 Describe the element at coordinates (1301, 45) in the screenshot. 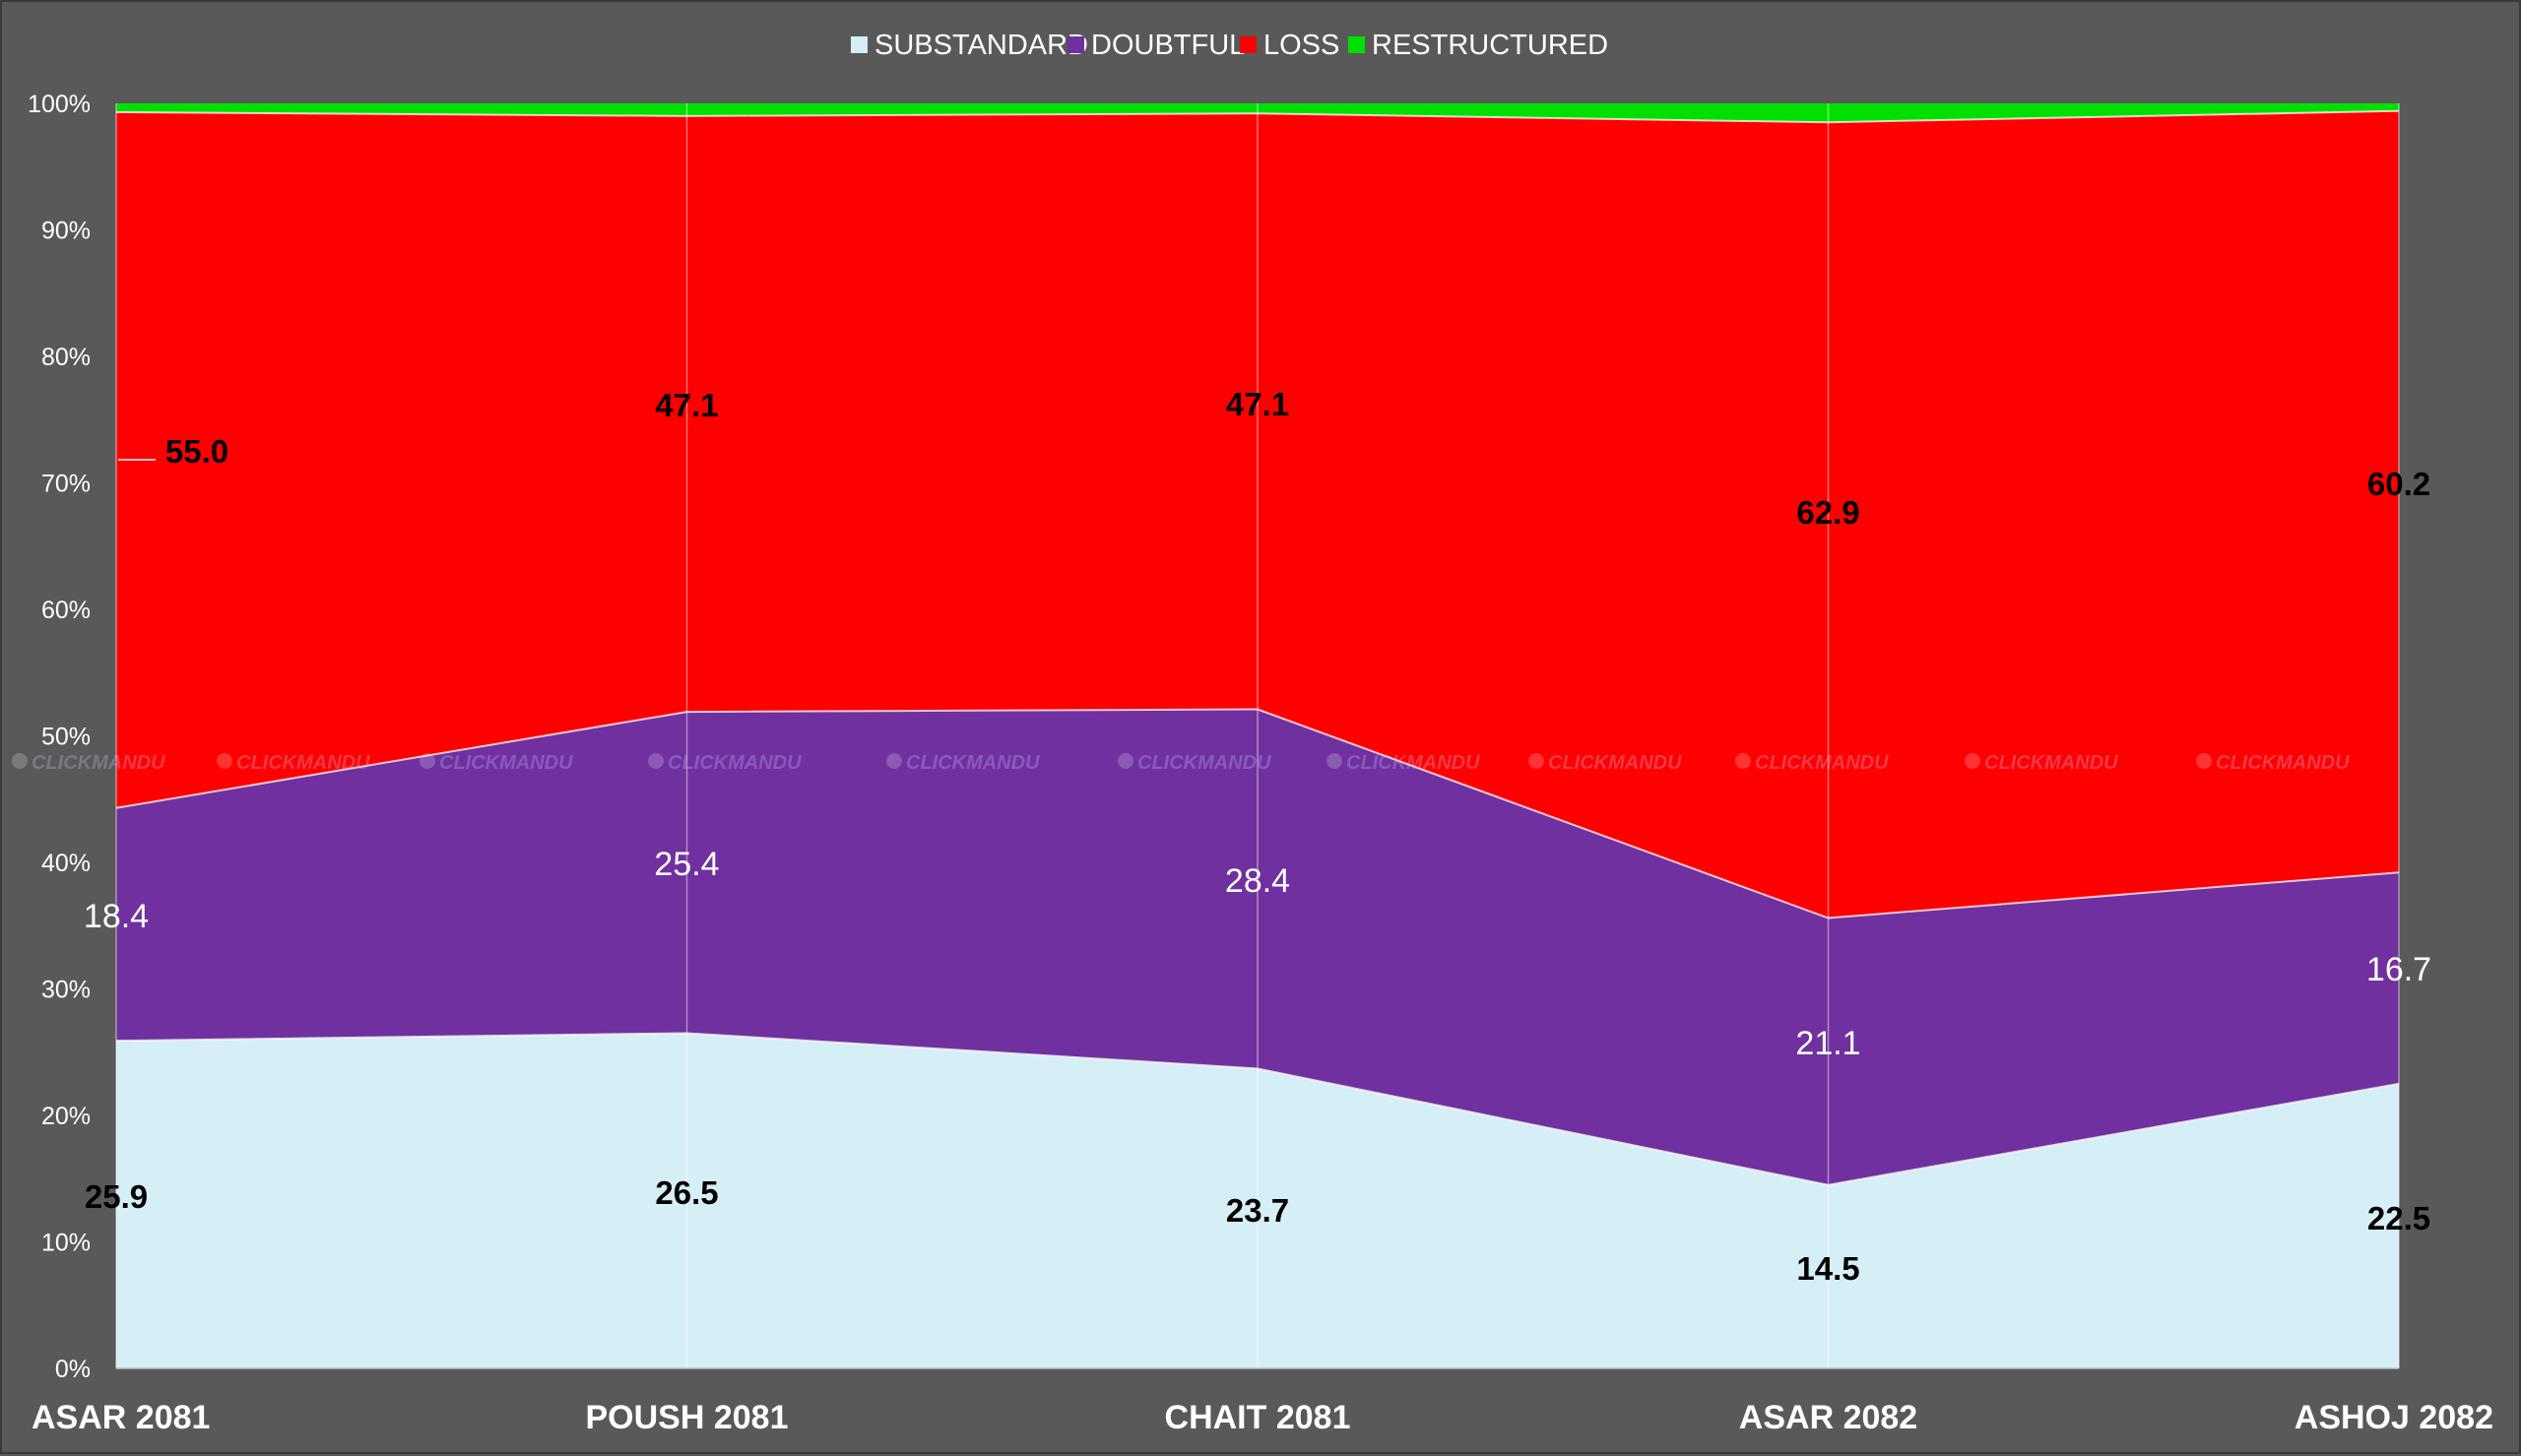

I see `legend-label: LOSS` at that location.